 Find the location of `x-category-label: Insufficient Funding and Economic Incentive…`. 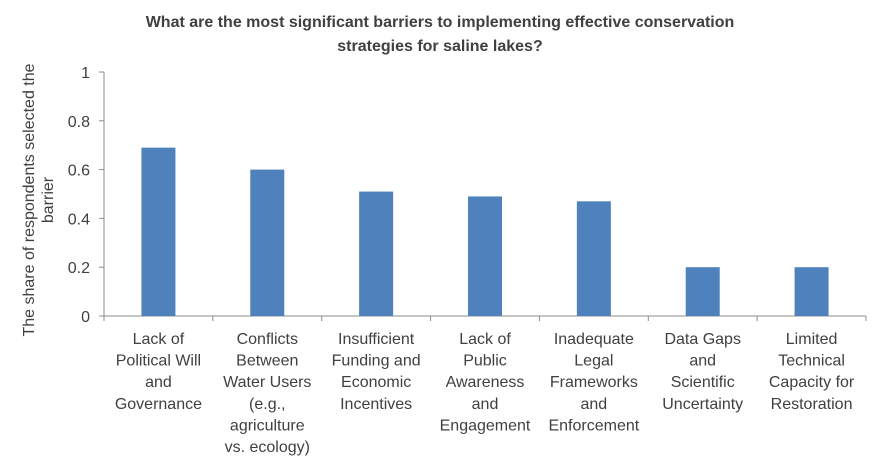

x-category-label: Insufficient Funding and Economic Incentive… is located at coordinates (376, 372).